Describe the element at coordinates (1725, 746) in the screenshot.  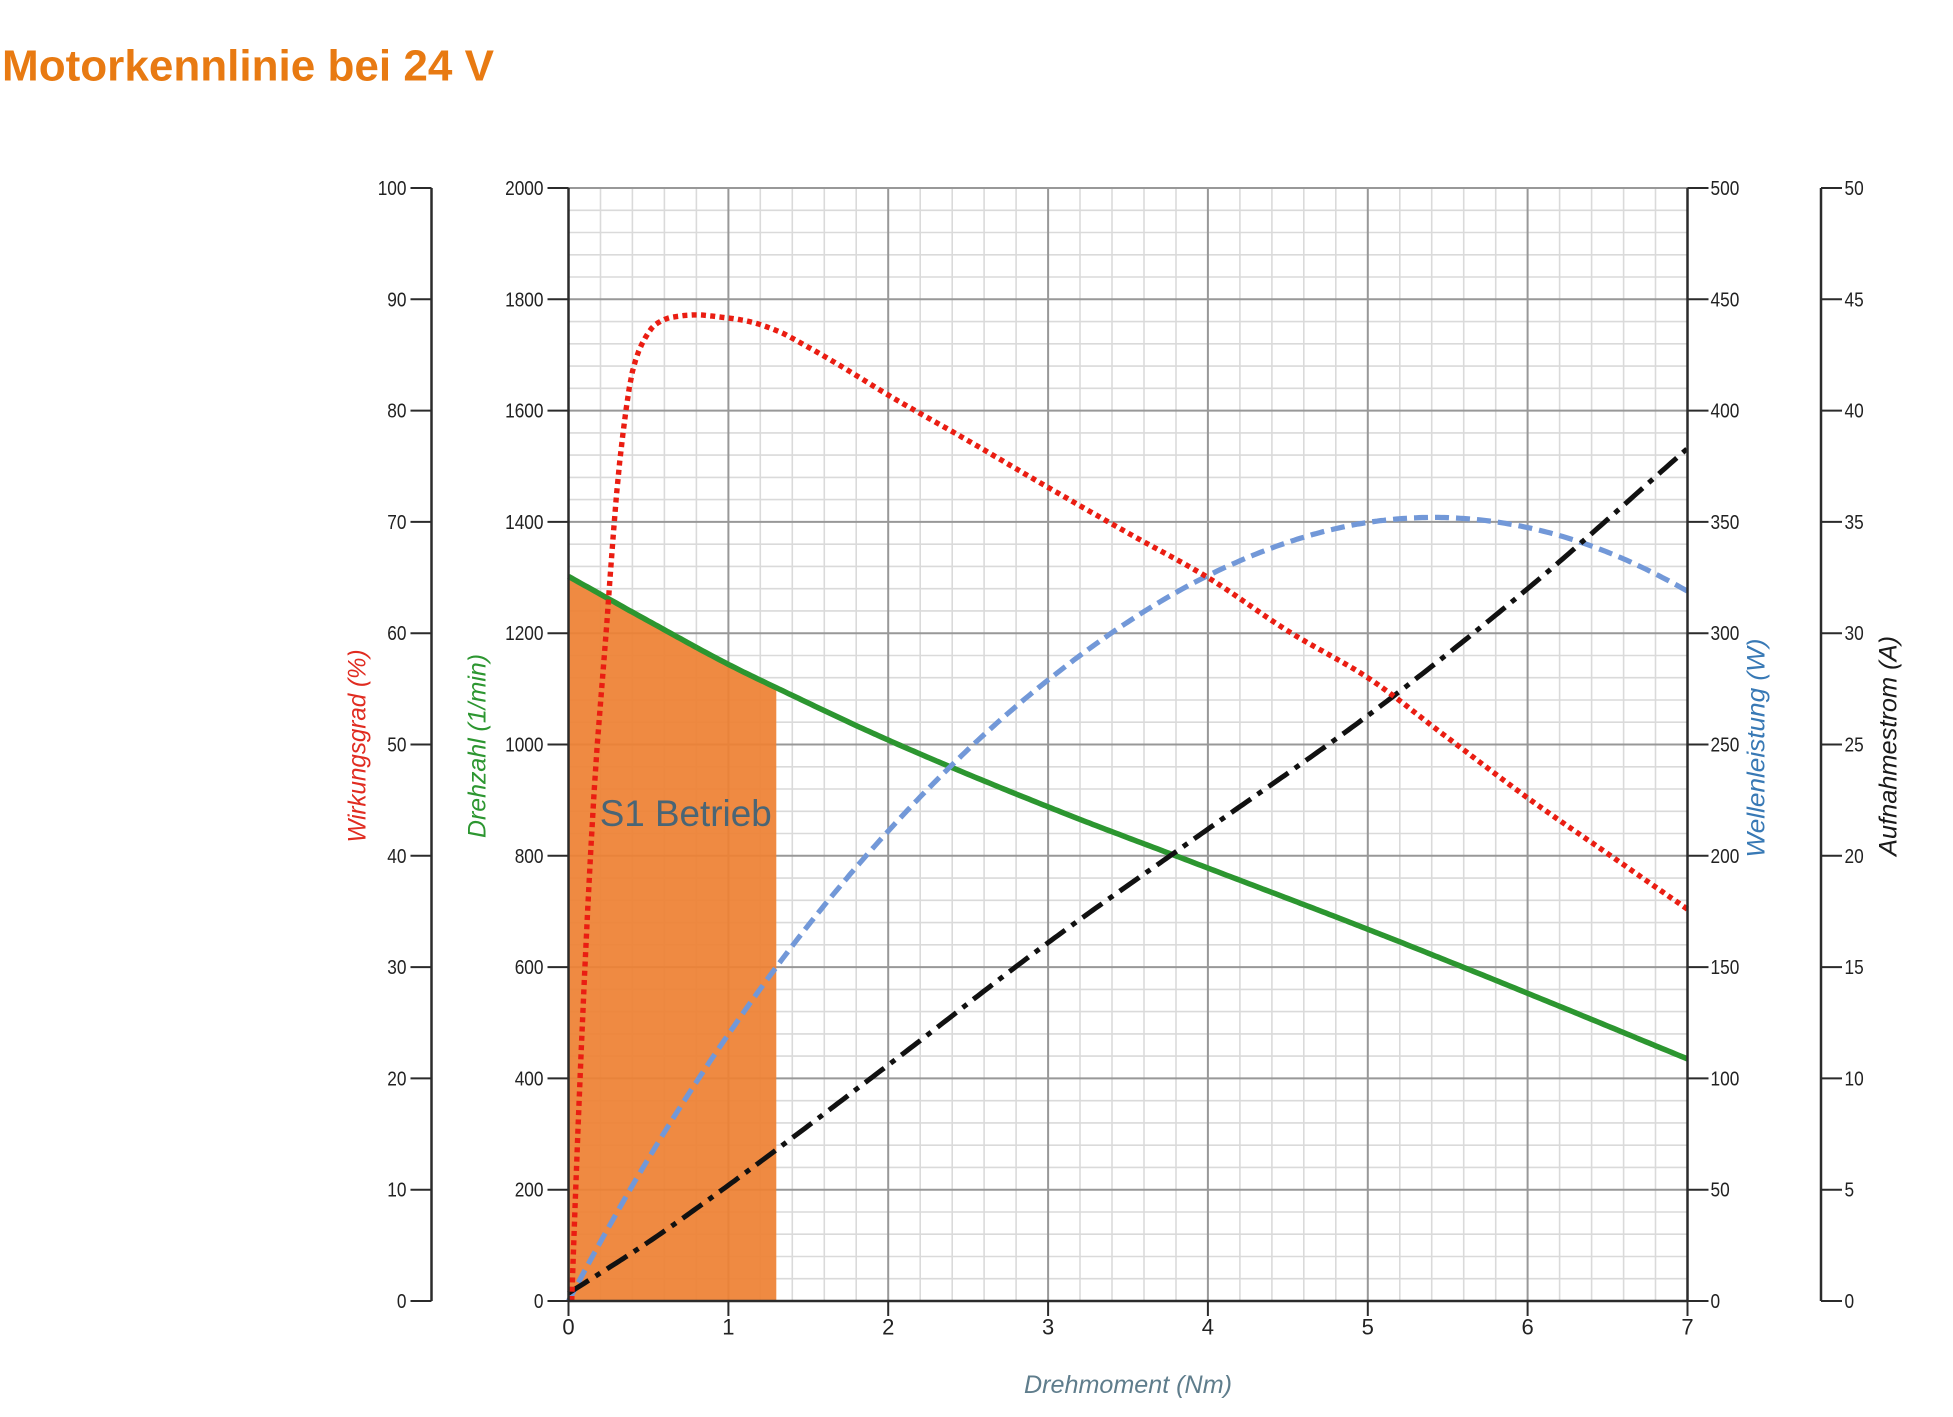
I see `svg-text: 250` at that location.